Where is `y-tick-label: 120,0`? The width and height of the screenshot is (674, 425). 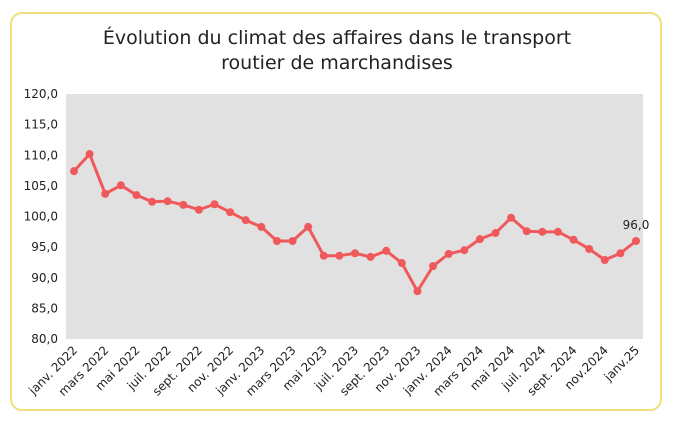 y-tick-label: 120,0 is located at coordinates (41, 94).